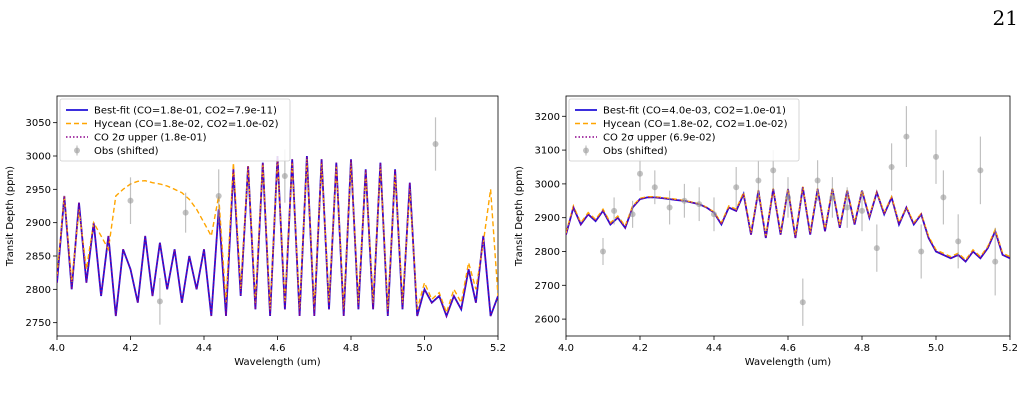  Describe the element at coordinates (38, 123) in the screenshot. I see `y-tick-label: 3050` at that location.